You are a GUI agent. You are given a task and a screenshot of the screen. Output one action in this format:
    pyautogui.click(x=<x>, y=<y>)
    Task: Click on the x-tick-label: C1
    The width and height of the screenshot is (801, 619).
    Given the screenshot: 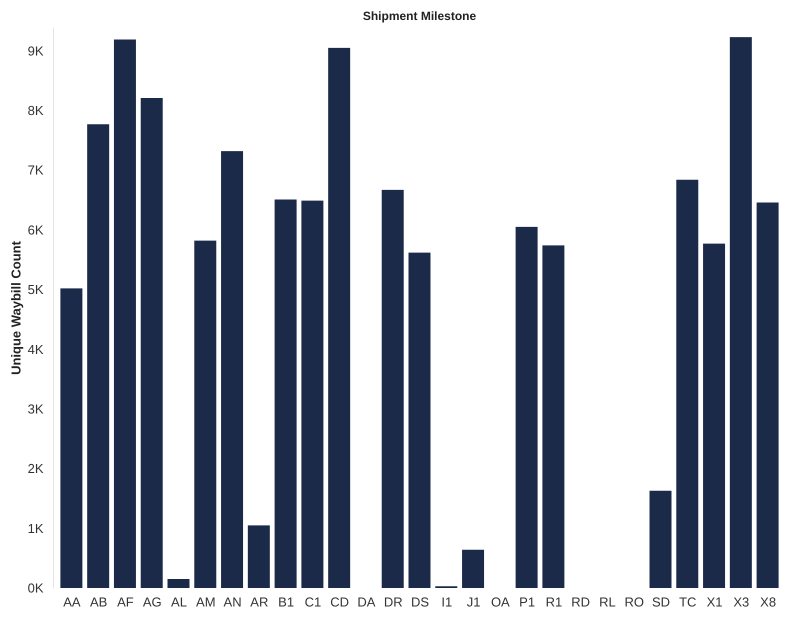 What is the action you would take?
    pyautogui.click(x=313, y=602)
    